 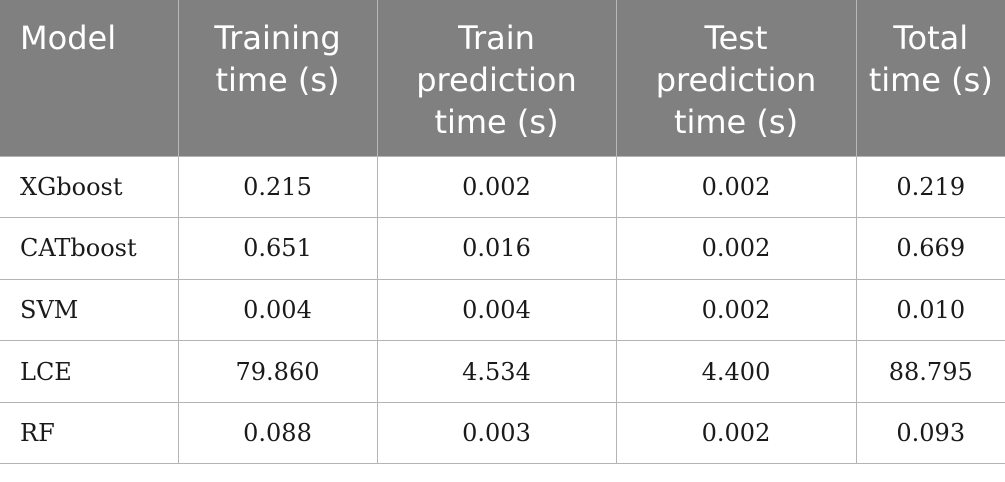 I want to click on header-model: Model, so click(x=89, y=78).